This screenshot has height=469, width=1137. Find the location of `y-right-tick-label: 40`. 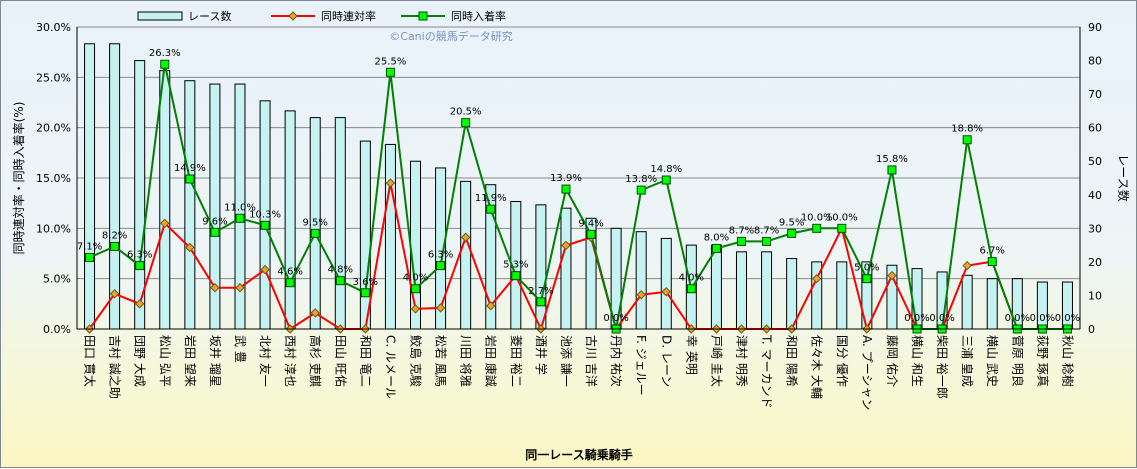

y-right-tick-label: 40 is located at coordinates (1095, 195).